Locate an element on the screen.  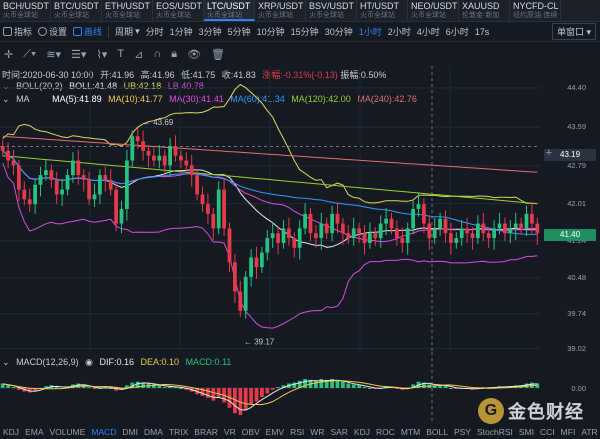
gear-icon is located at coordinates (43, 31).